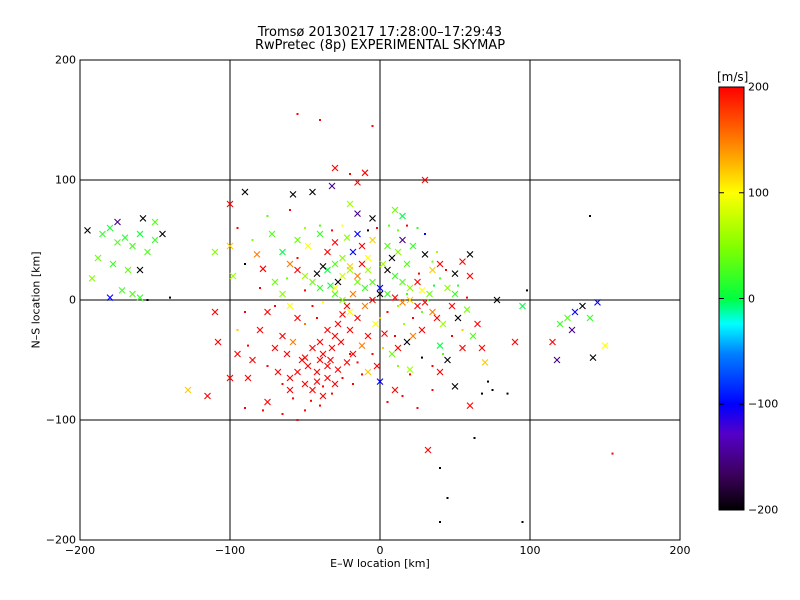 Image resolution: width=800 pixels, height=600 pixels. What do you see at coordinates (72, 300) in the screenshot?
I see `y-tick-label: 0` at bounding box center [72, 300].